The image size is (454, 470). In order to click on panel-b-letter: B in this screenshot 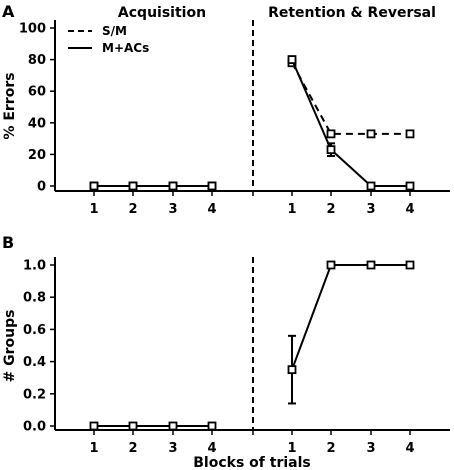, I will do `click(8, 242)`.